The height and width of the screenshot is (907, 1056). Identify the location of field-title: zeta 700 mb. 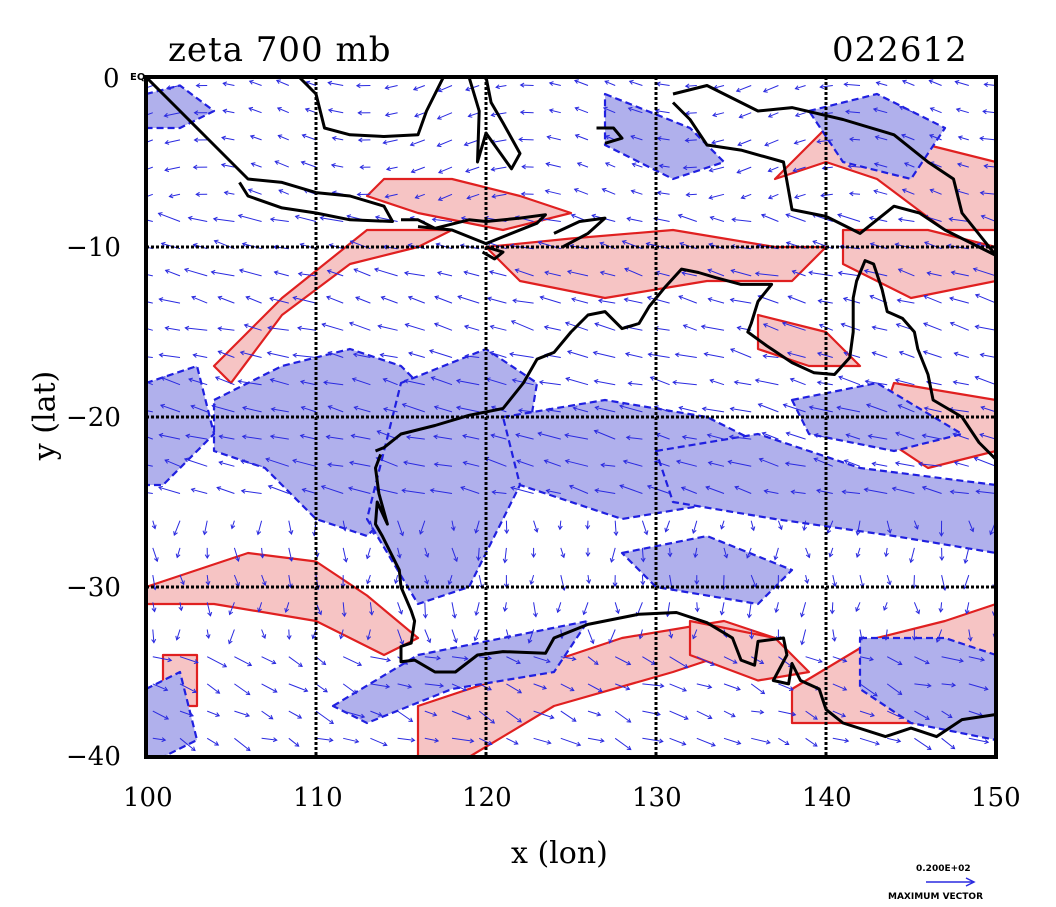
(280, 50).